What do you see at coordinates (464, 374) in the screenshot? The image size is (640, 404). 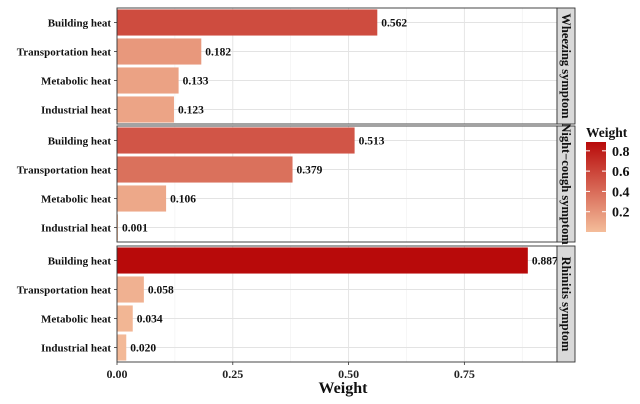 I see `x-tick-label: 0.75` at bounding box center [464, 374].